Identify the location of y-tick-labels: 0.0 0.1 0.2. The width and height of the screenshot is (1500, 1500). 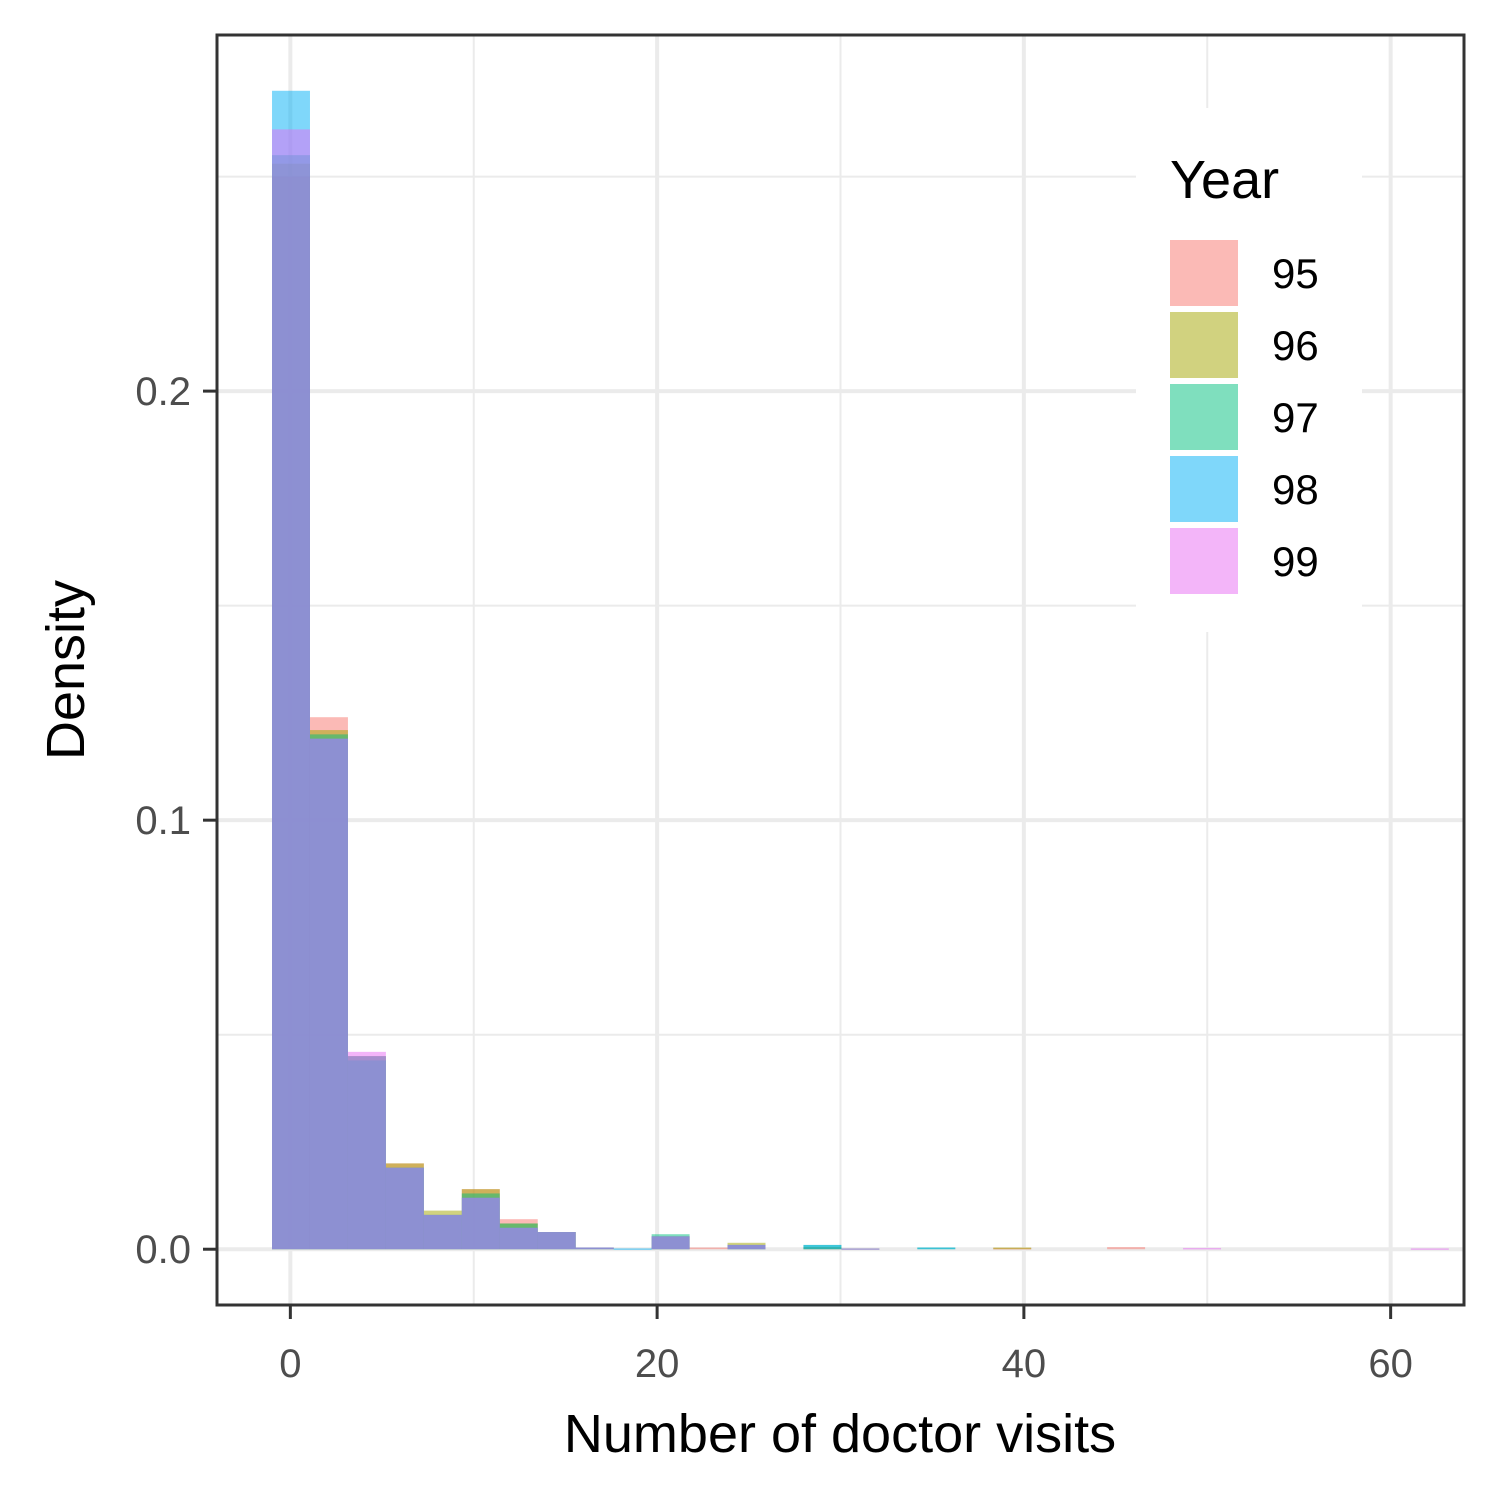
(163, 821).